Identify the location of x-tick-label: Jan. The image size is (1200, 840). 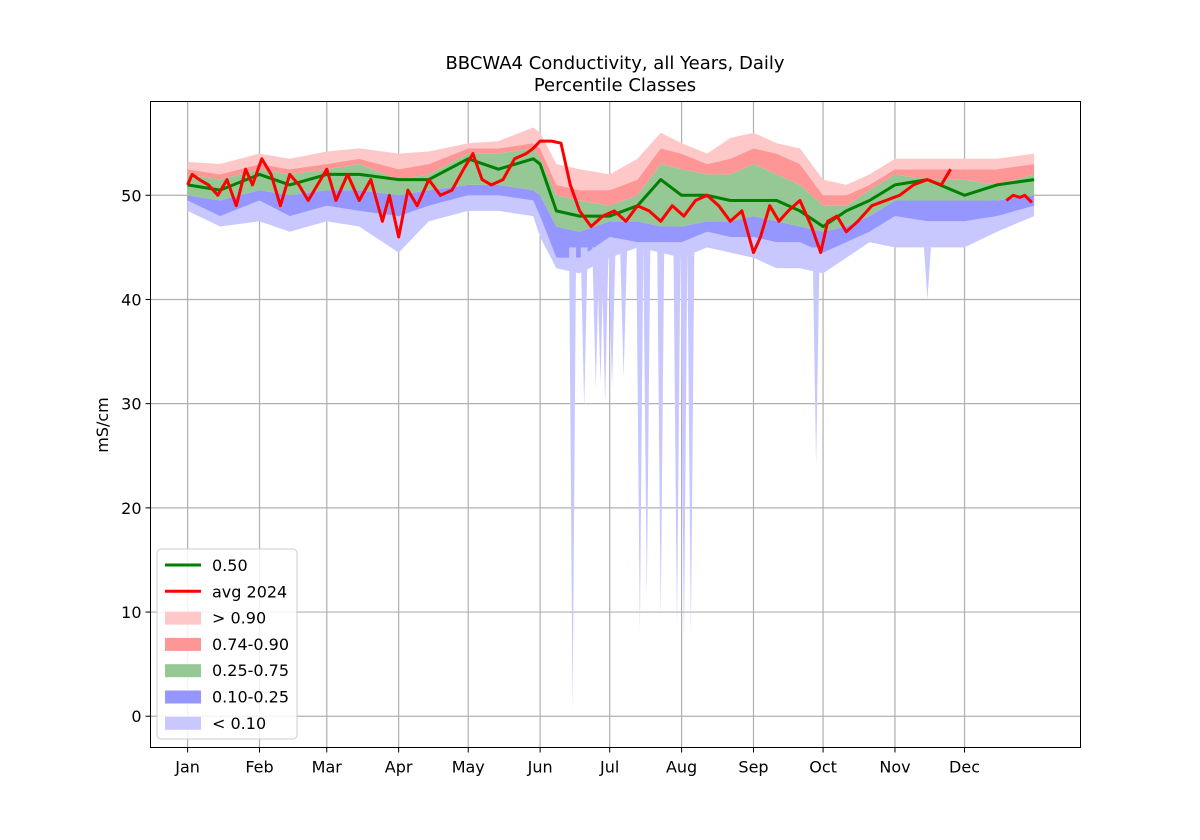
(187, 767).